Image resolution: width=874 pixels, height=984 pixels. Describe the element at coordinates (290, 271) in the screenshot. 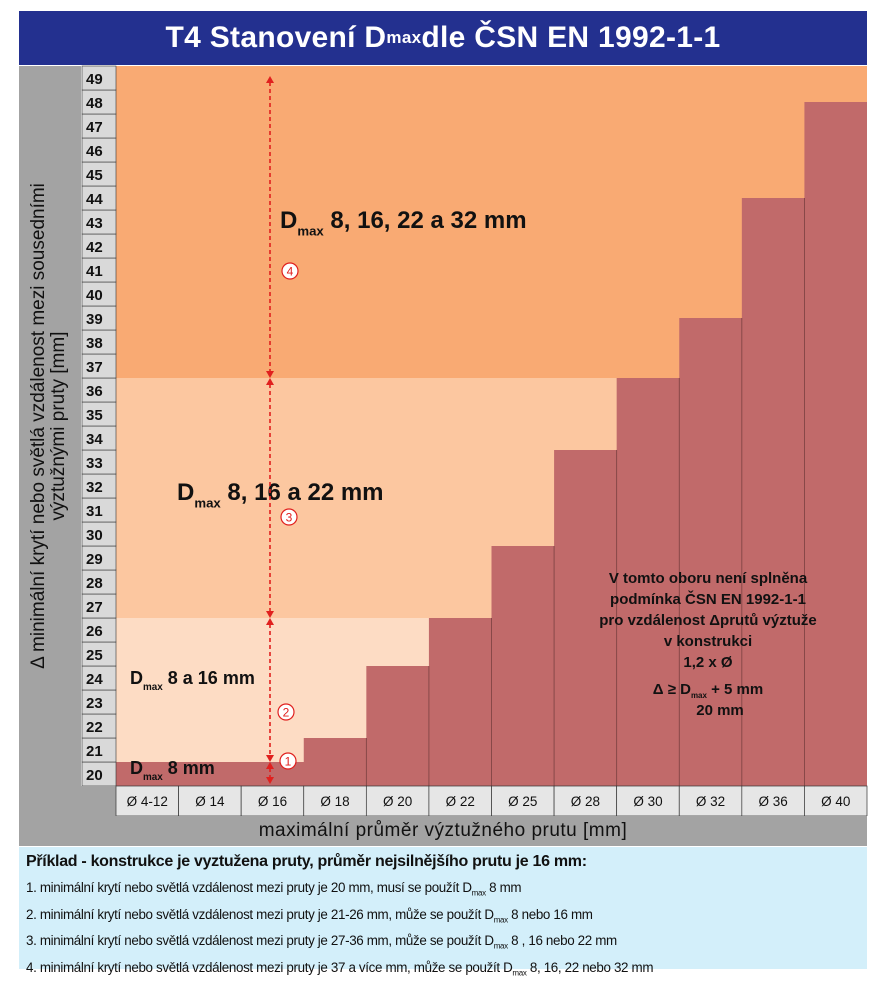

I see `marker-4-circle` at that location.